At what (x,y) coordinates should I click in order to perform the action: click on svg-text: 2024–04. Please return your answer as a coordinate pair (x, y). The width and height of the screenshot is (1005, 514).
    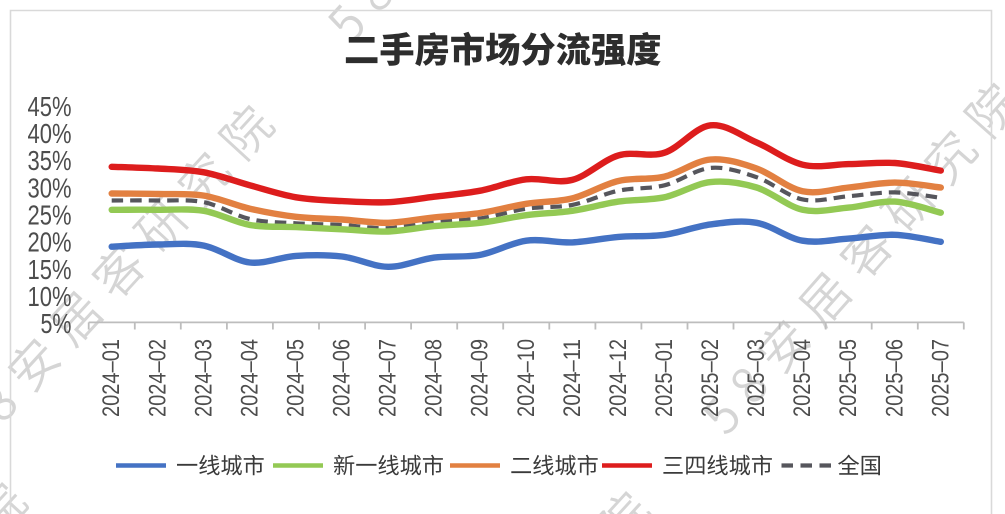
    Looking at the image, I should click on (249, 378).